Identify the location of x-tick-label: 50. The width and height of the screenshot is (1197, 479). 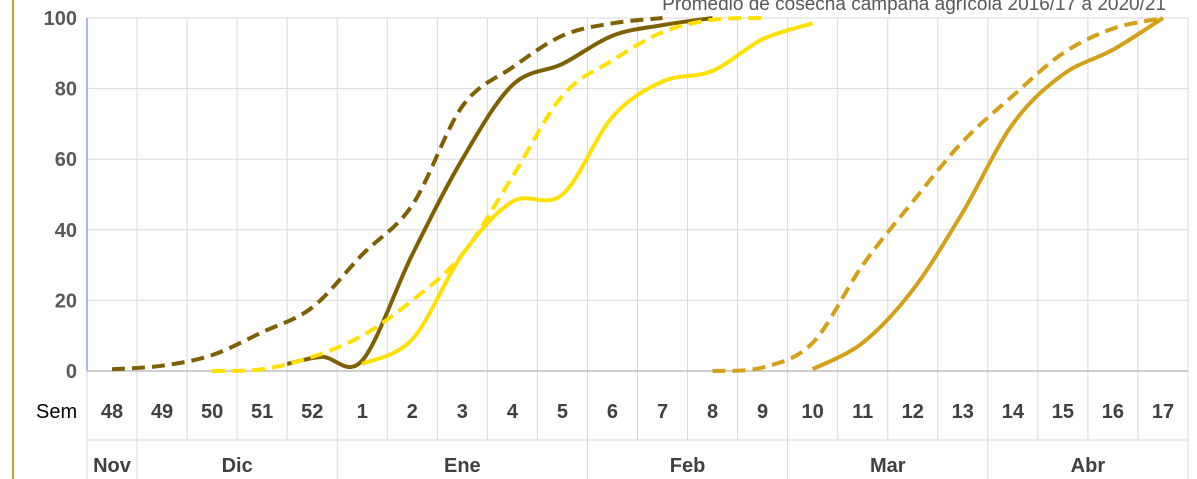
(212, 412).